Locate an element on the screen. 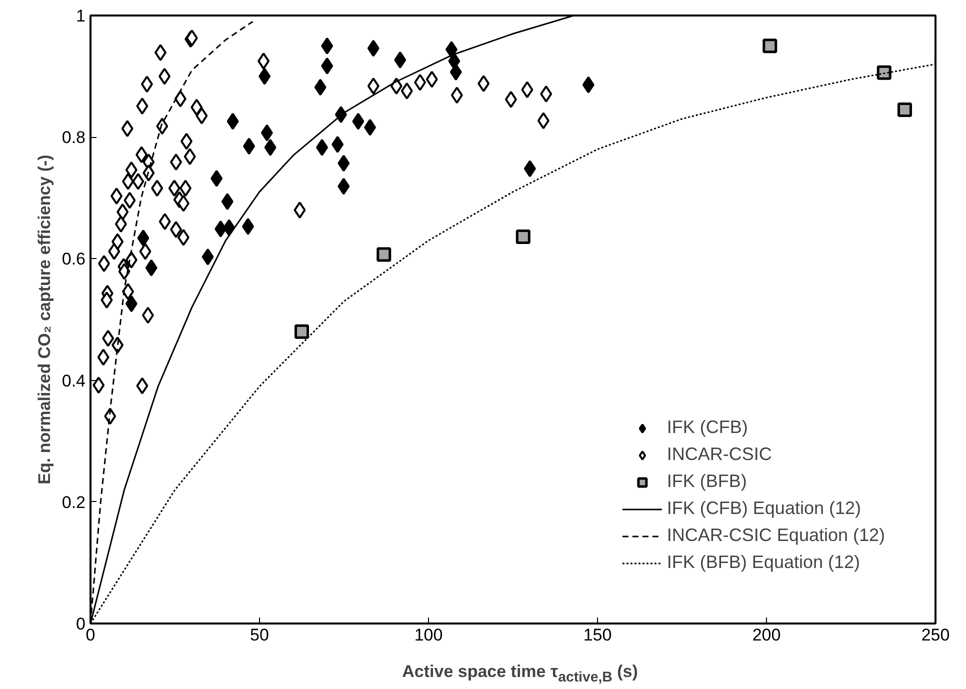  x-tick-label: 100 is located at coordinates (428, 635).